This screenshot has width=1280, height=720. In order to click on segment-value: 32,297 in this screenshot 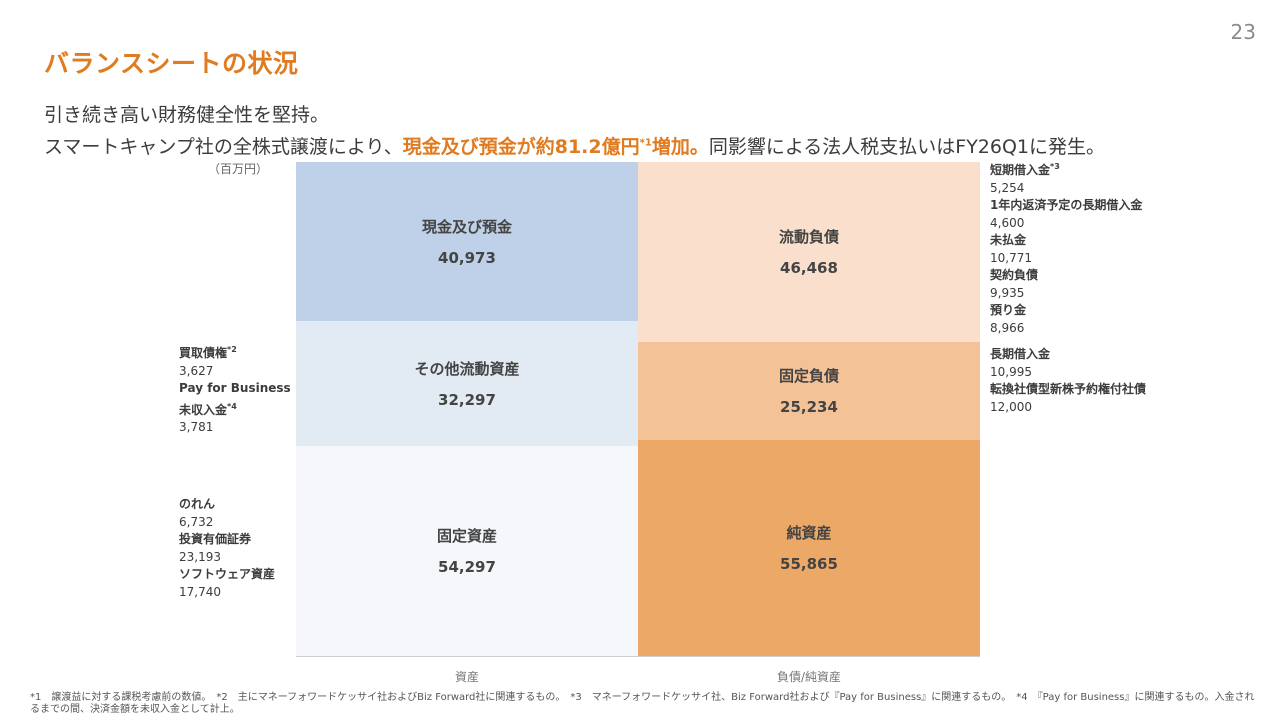, I will do `click(467, 399)`.